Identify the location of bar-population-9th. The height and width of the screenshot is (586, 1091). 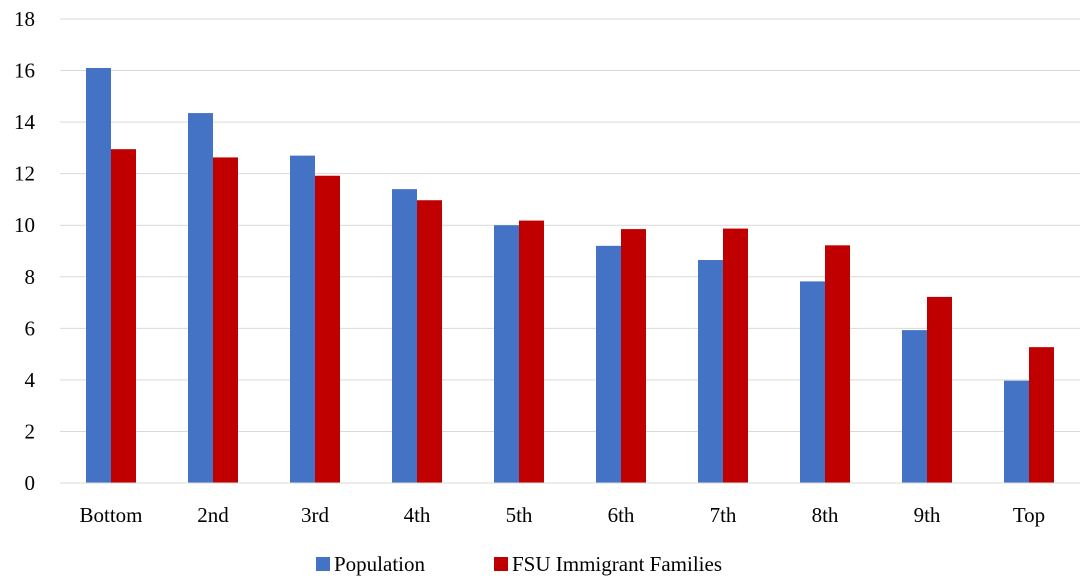
(914, 406).